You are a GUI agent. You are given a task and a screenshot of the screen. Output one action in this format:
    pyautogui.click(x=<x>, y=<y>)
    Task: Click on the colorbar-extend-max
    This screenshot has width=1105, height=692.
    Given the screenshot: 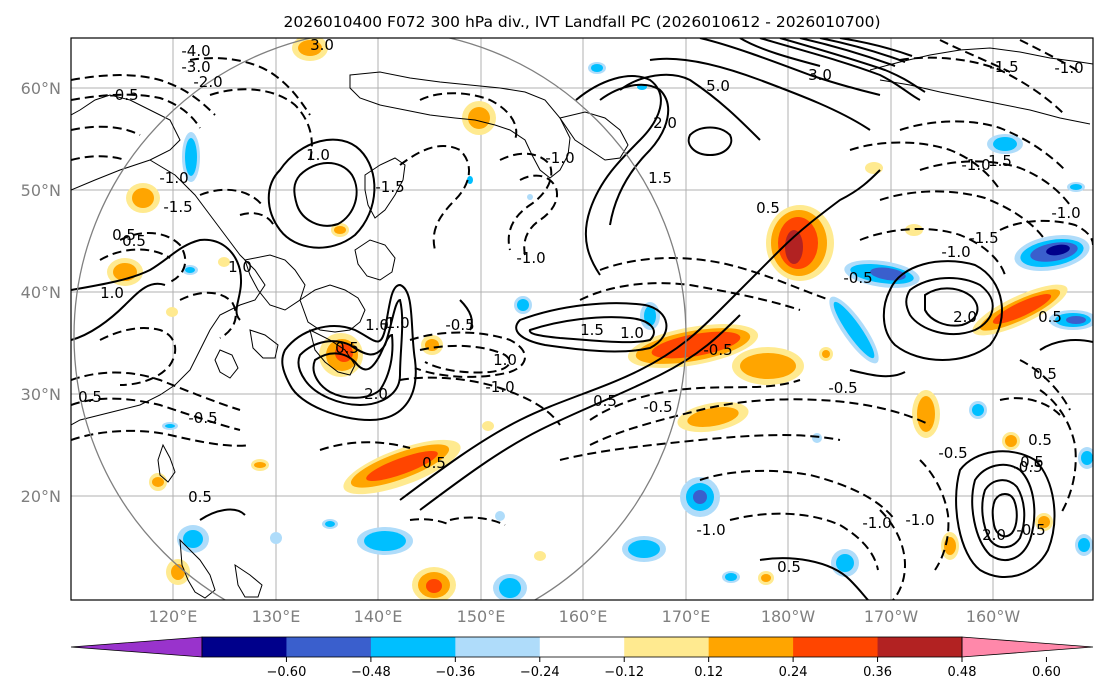 What is the action you would take?
    pyautogui.click(x=1027, y=647)
    